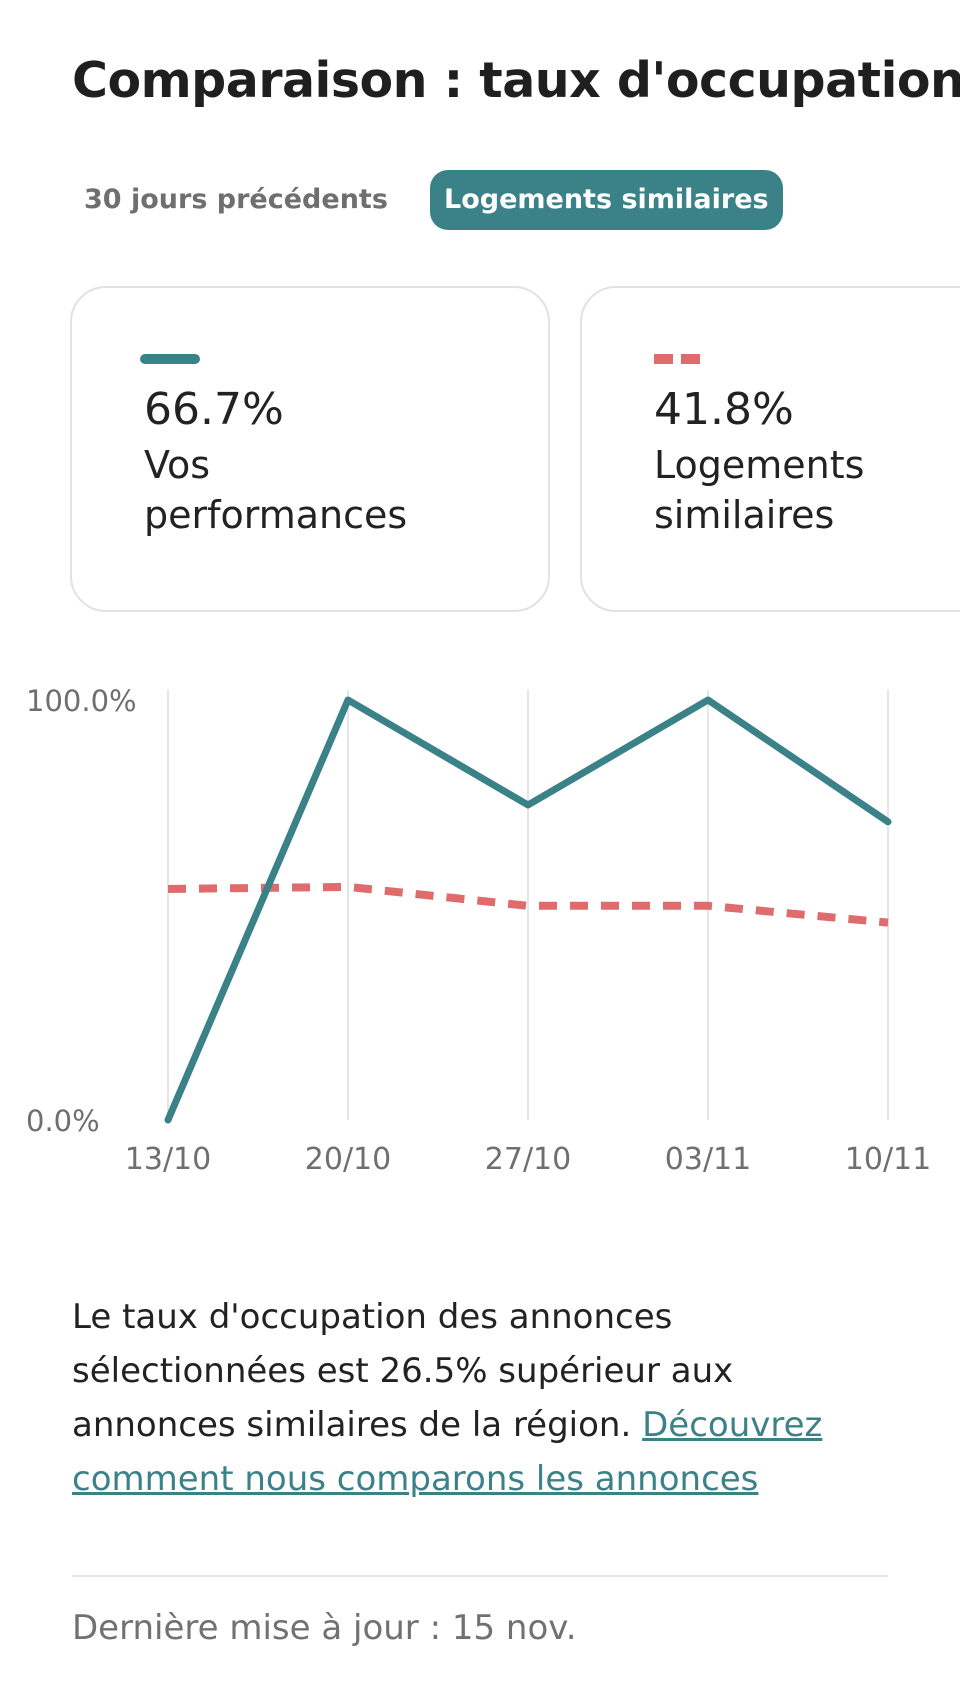  I want to click on x-tick-label: 13/10, so click(168, 1159).